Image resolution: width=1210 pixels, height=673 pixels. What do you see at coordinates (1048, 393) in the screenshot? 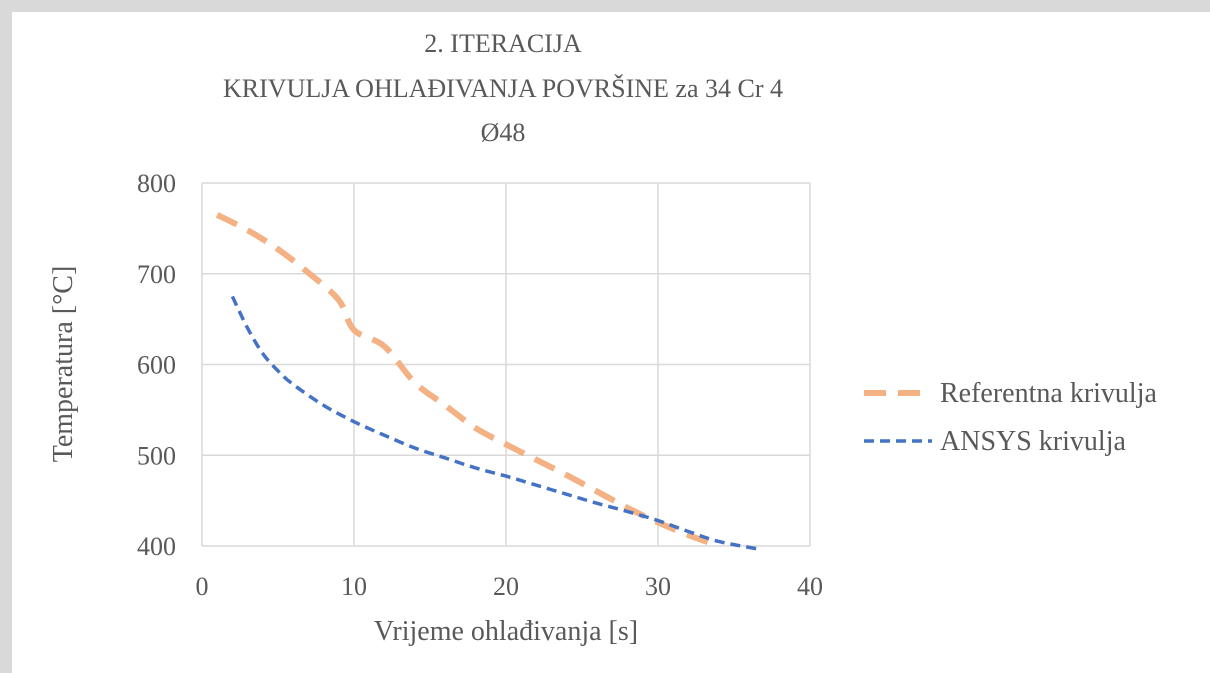
I see `legend-label-referentna: Referentna krivulja` at bounding box center [1048, 393].